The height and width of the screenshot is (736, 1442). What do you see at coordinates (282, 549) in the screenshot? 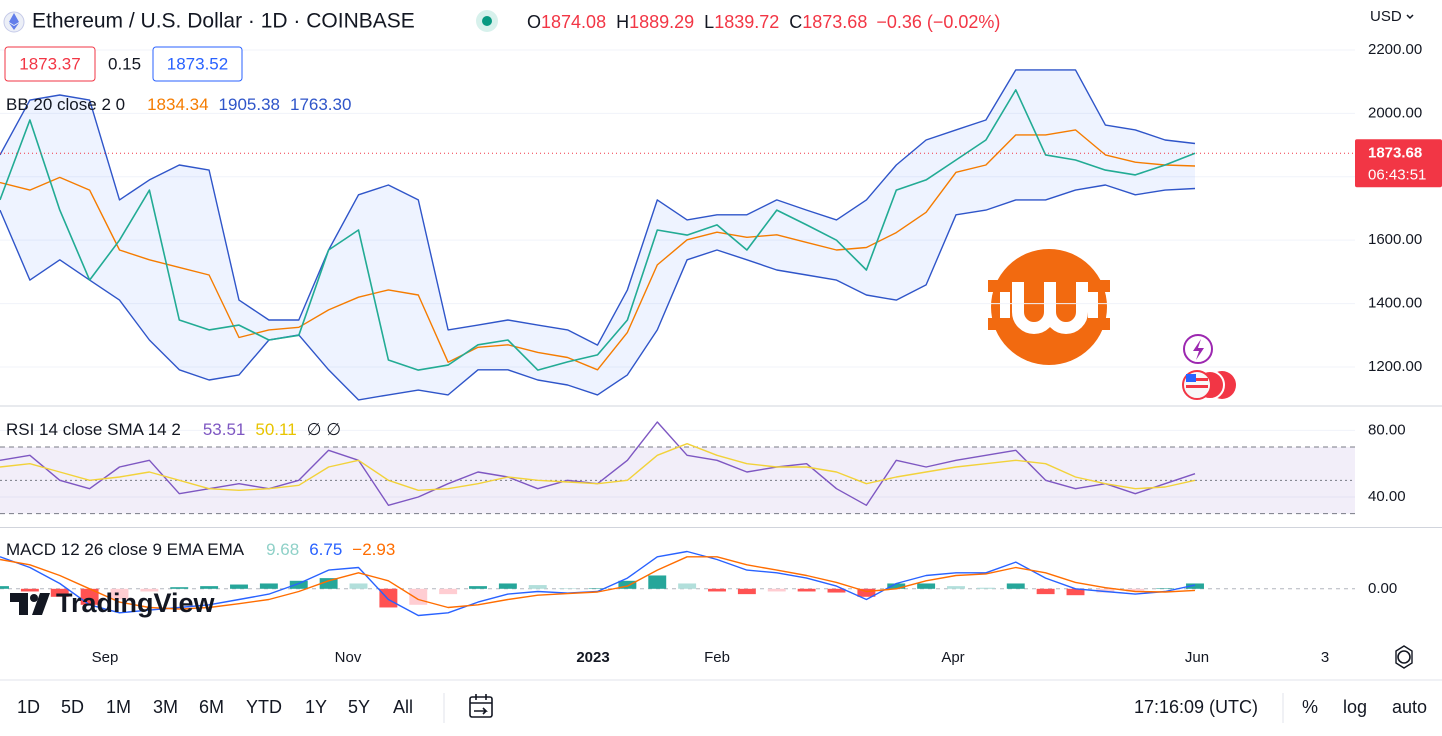
I see `legend-value: 9.68` at bounding box center [282, 549].